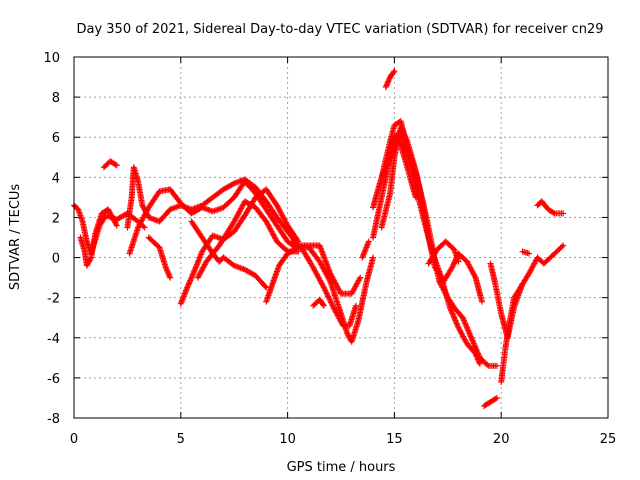  What do you see at coordinates (394, 439) in the screenshot?
I see `x-tick-label: 15` at bounding box center [394, 439].